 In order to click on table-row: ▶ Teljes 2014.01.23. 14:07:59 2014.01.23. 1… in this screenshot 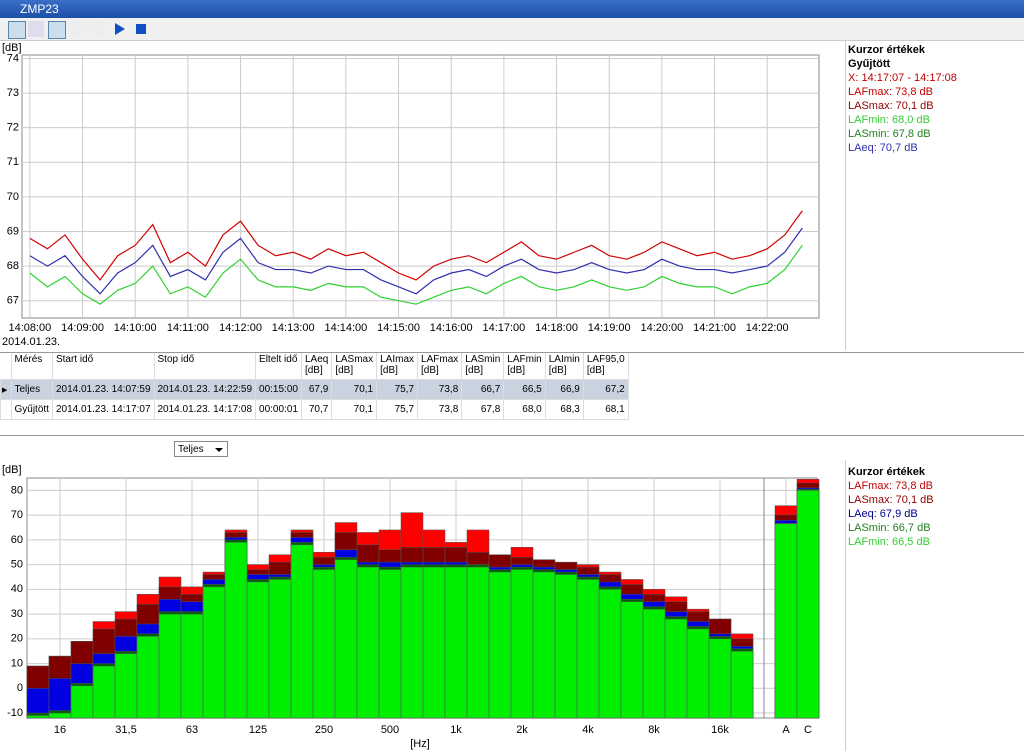, I will do `click(314, 389)`.